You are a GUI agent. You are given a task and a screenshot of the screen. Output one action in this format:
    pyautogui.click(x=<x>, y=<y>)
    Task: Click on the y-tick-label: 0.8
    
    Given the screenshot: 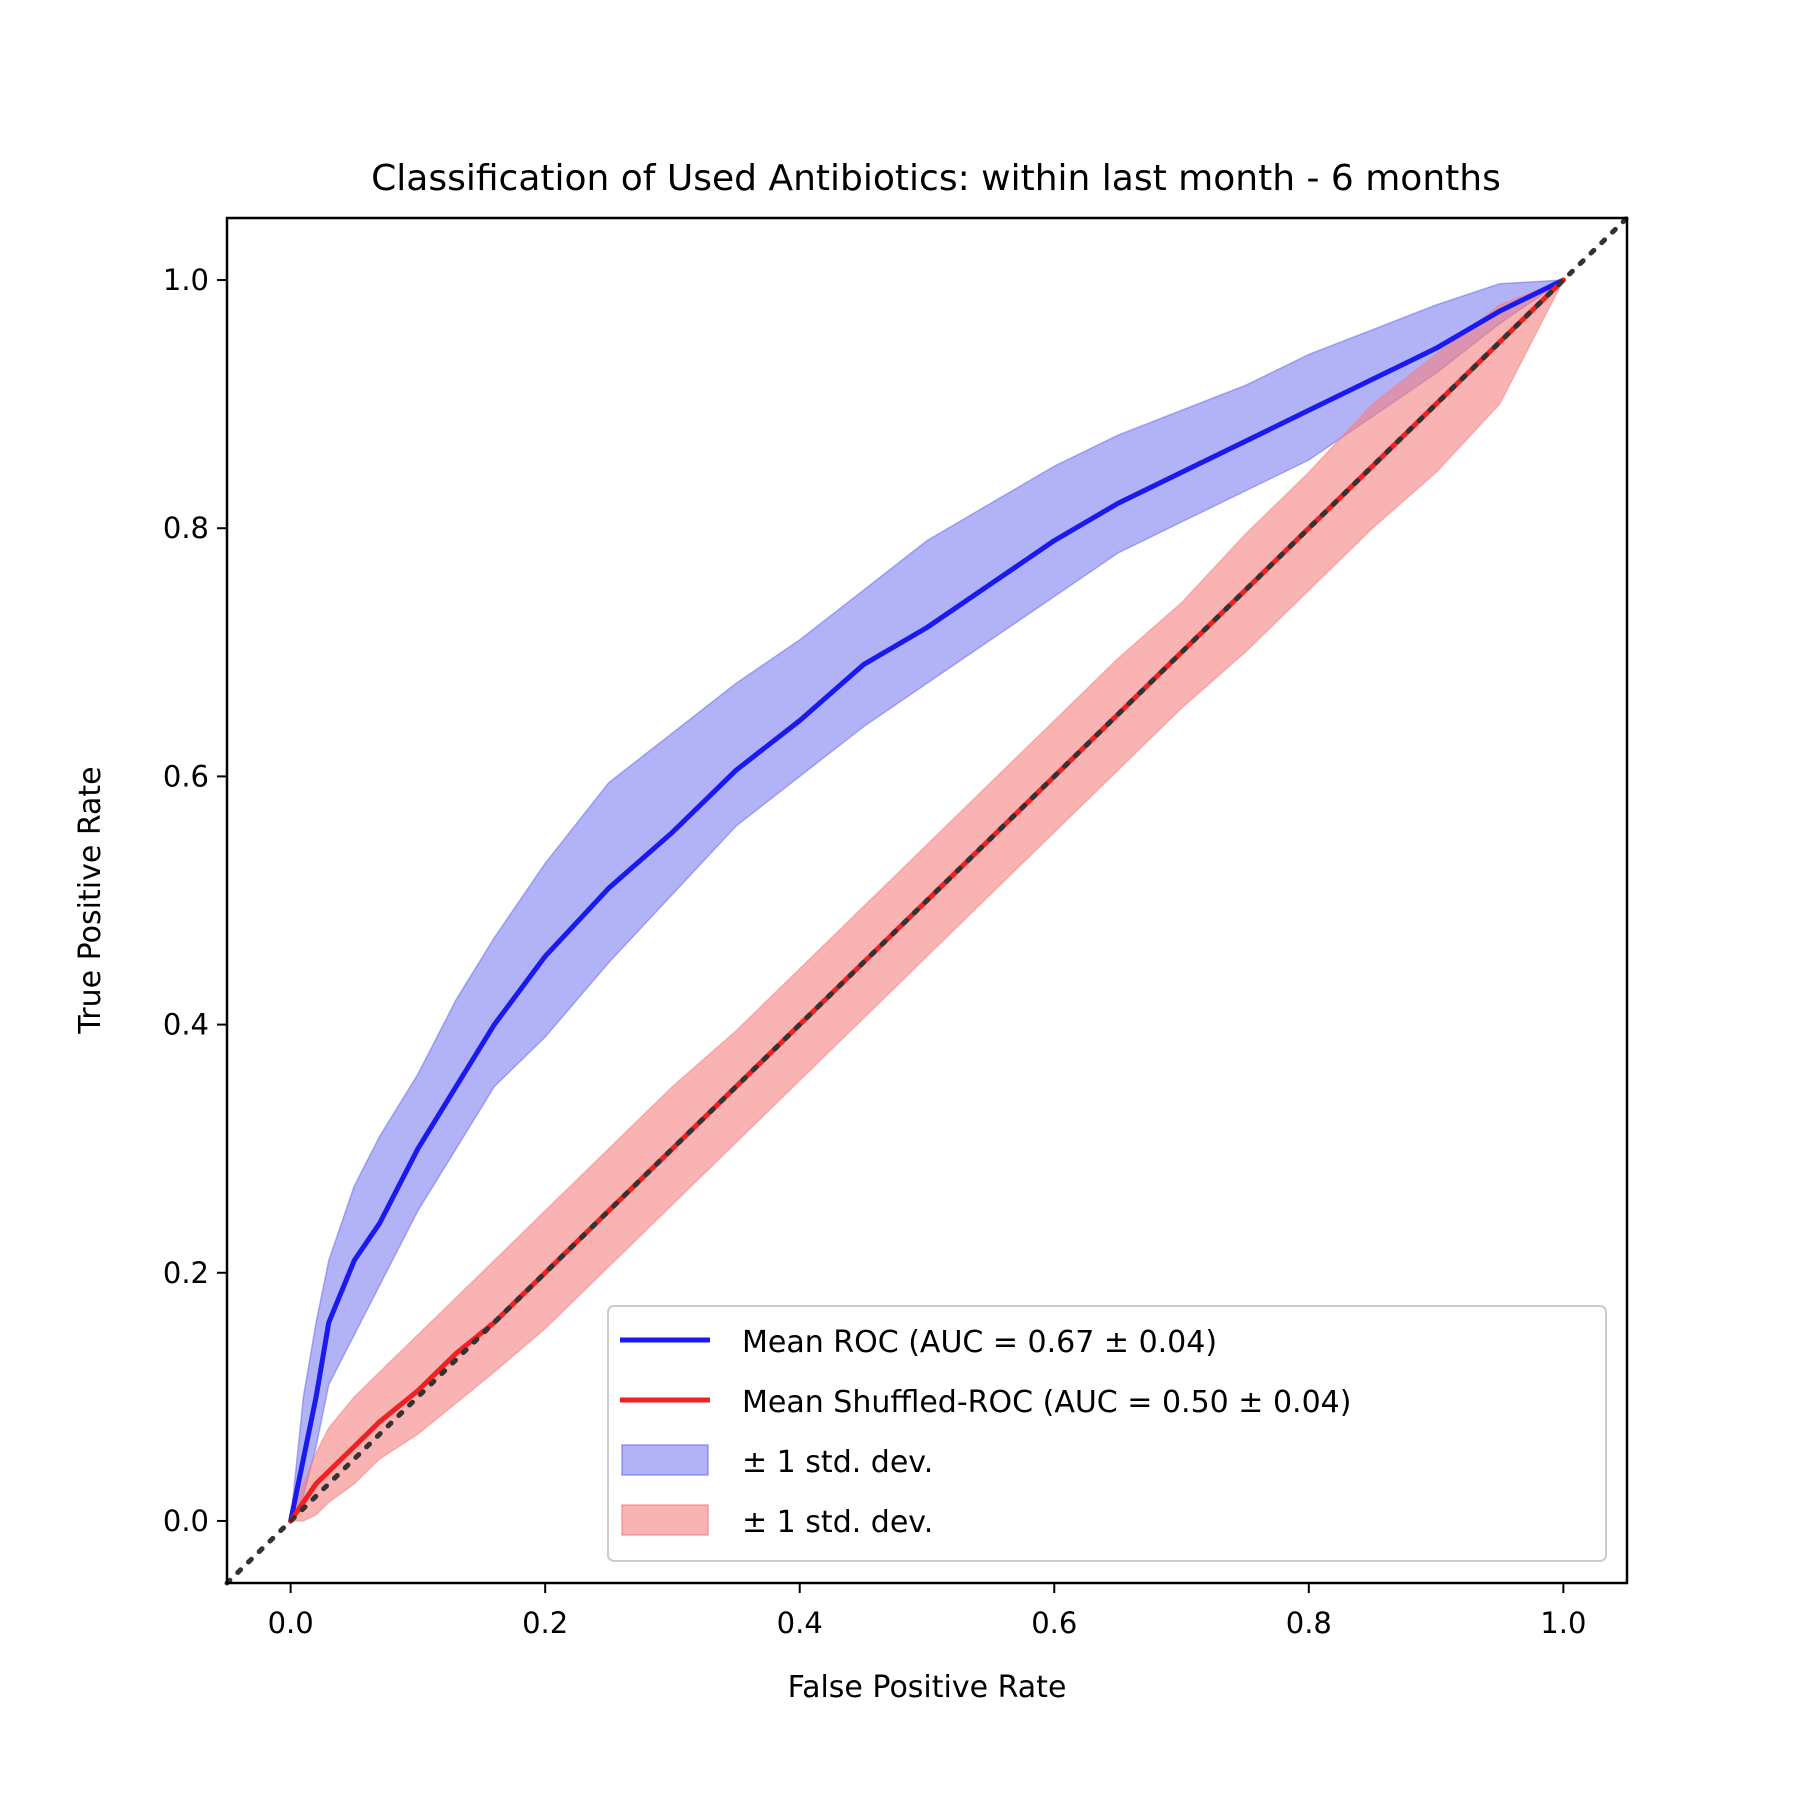 What is the action you would take?
    pyautogui.click(x=186, y=528)
    